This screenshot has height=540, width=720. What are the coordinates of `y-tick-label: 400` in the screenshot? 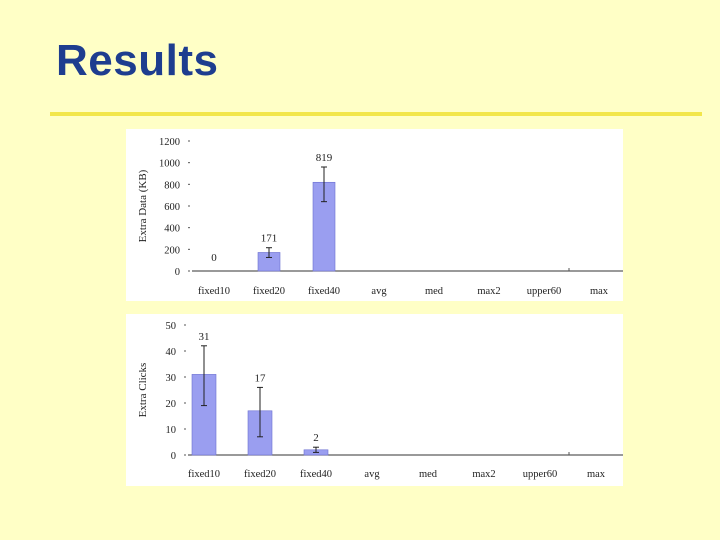 It's located at (172, 229).